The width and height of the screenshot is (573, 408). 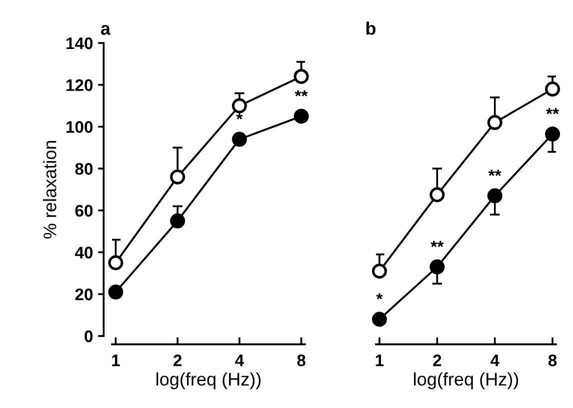 I want to click on y-axis-title: % relaxation, so click(x=49, y=189).